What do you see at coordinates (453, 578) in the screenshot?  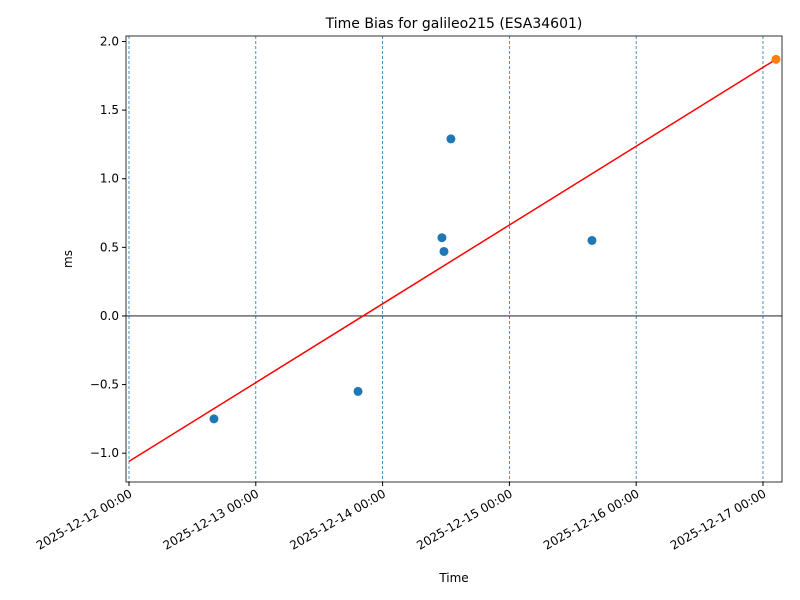 I see `x-axis-label: Time` at bounding box center [453, 578].